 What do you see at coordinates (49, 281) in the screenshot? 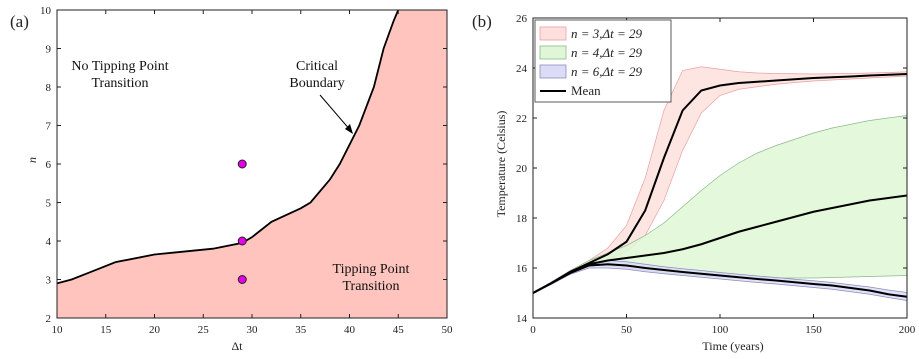
I see `y-tick-label: 3` at bounding box center [49, 281].